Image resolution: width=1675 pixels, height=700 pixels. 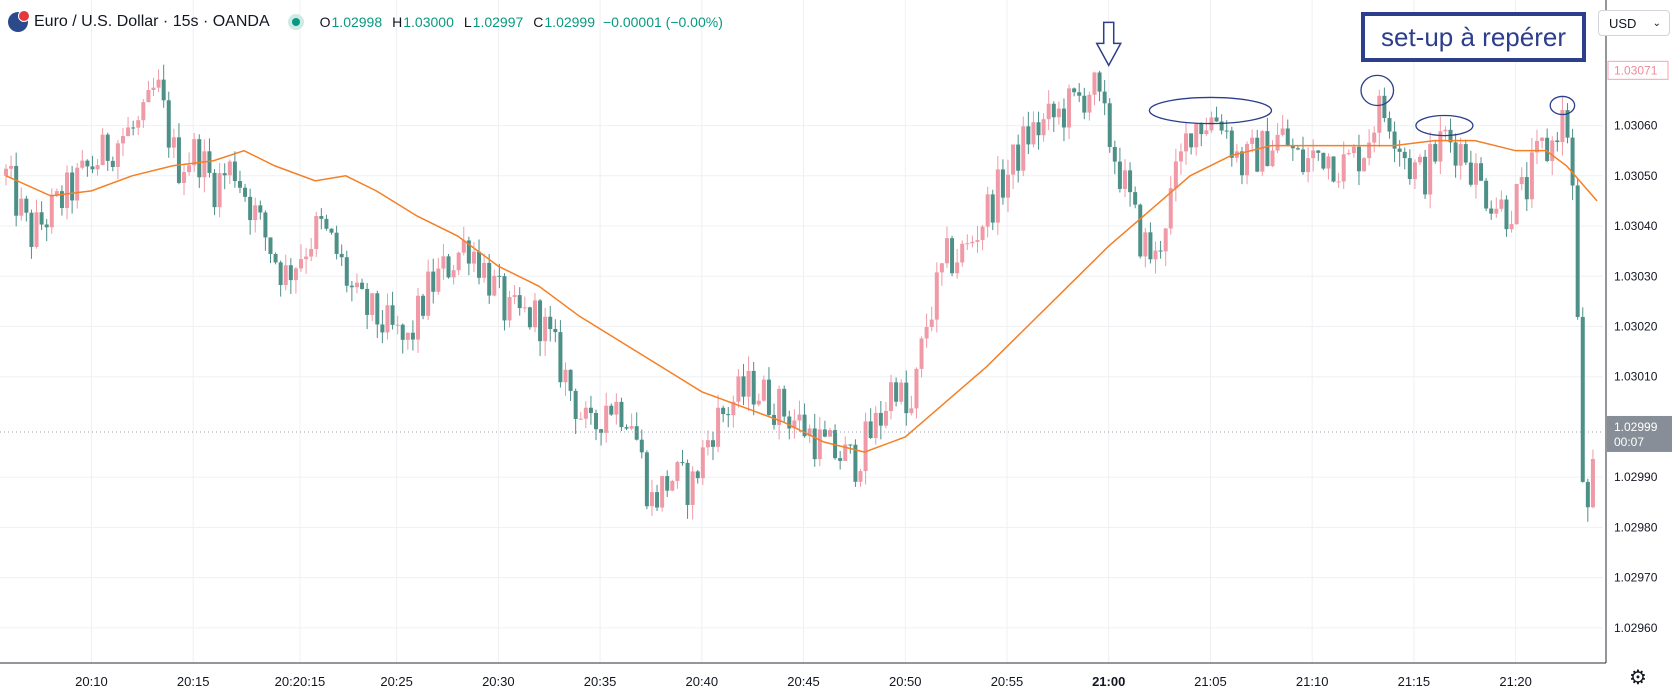 I want to click on symbol-title: Euro / U.S. Dollar · 15s · OANDA, so click(x=152, y=21).